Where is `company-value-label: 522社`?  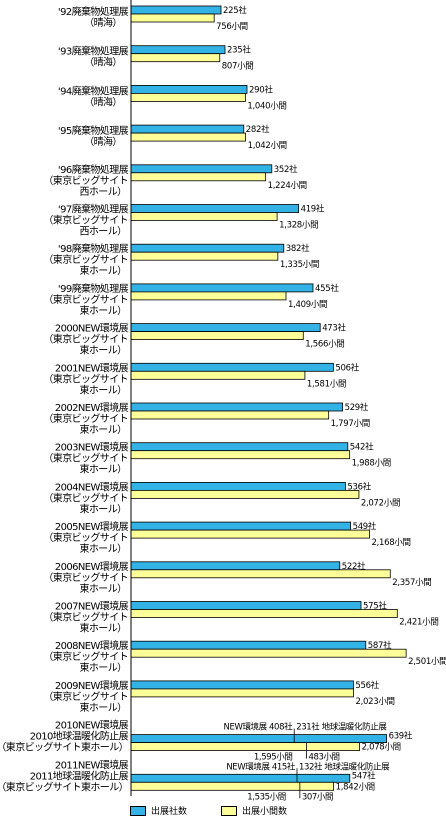
company-value-label: 522社 is located at coordinates (354, 566).